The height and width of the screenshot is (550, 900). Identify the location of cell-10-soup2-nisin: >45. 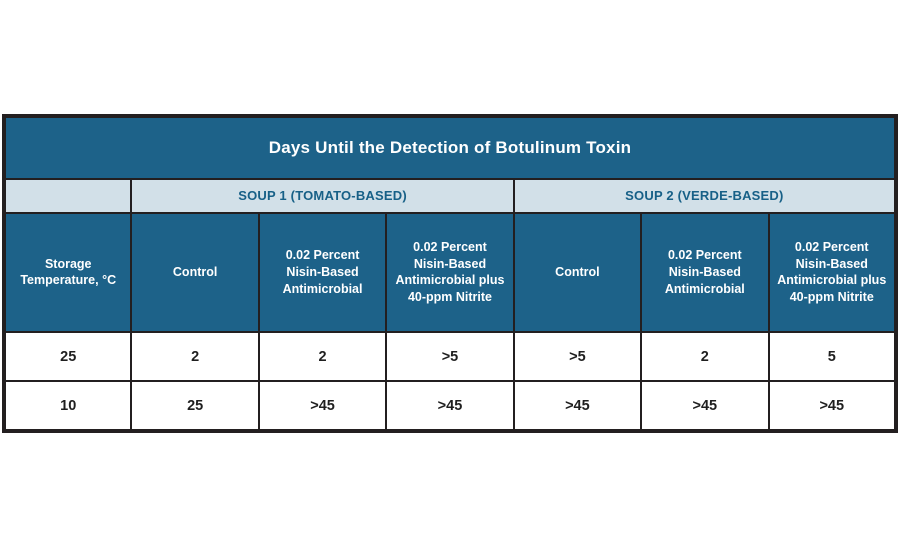
(705, 406).